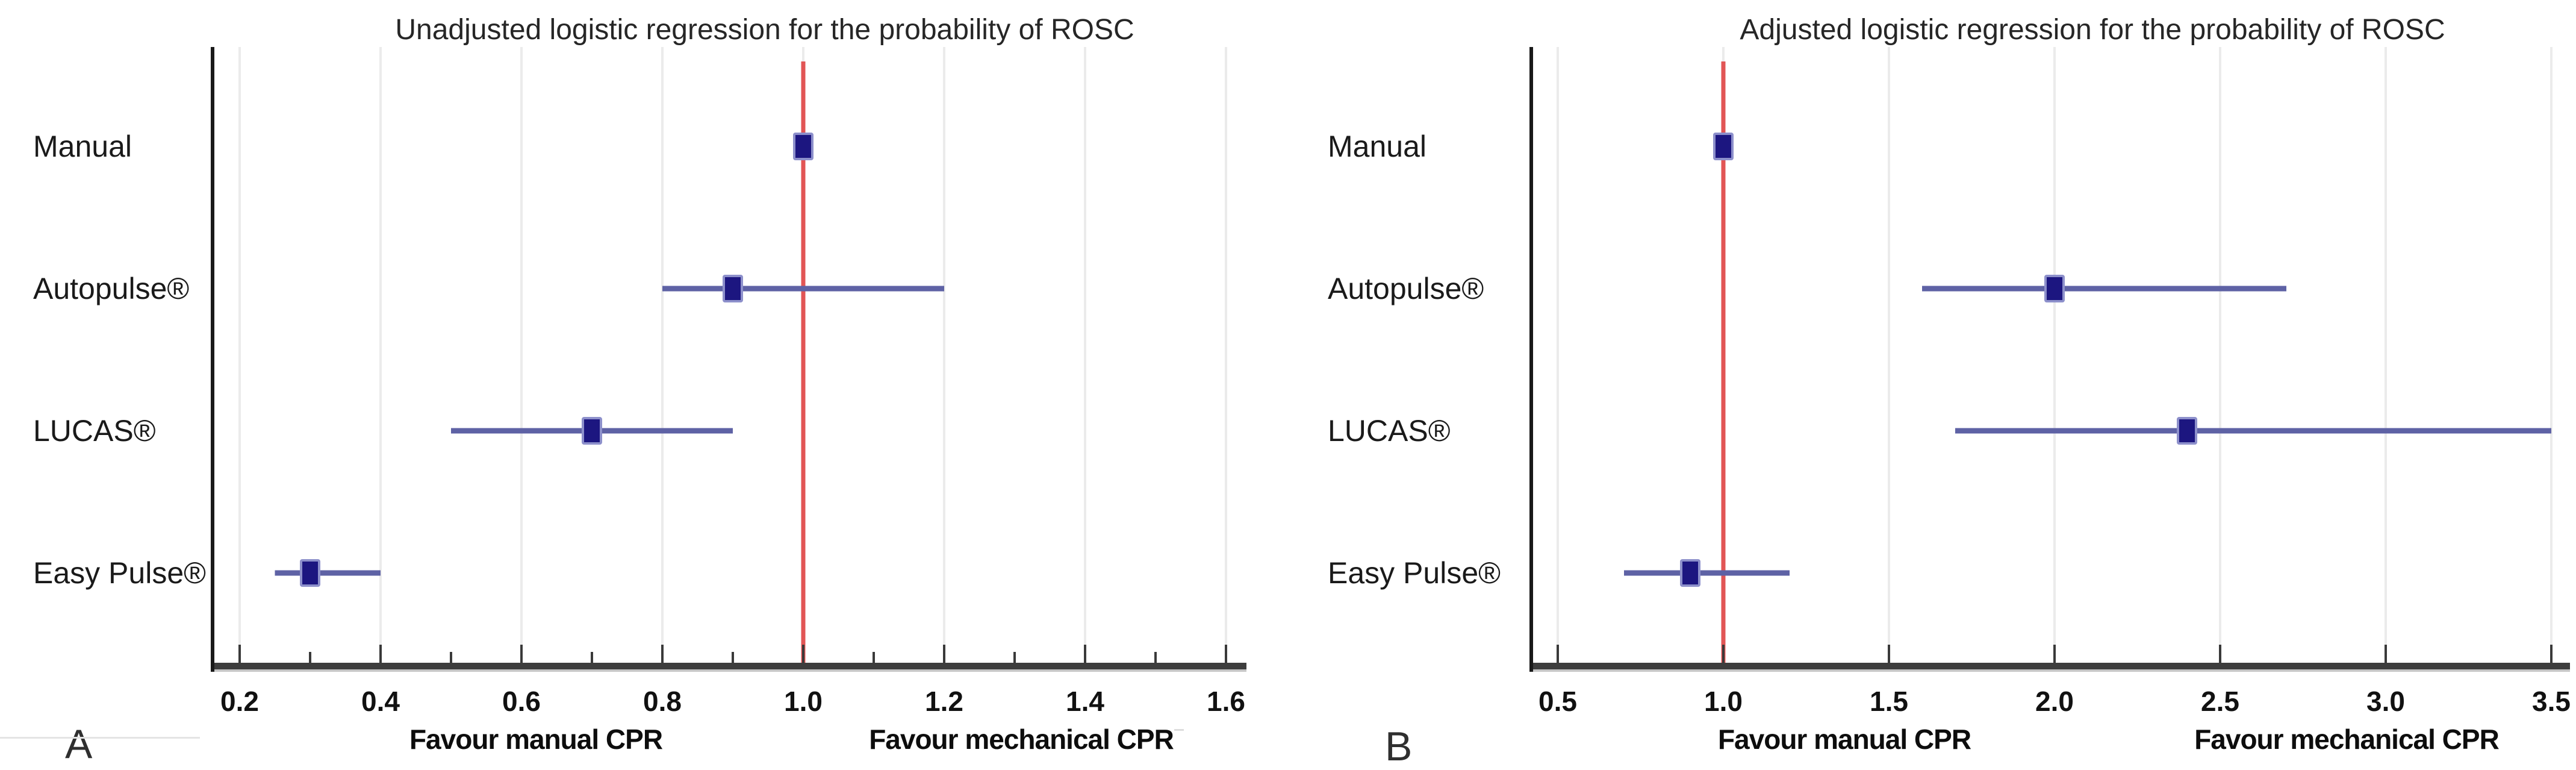  What do you see at coordinates (2054, 702) in the screenshot?
I see `x-tick-label: 2.0` at bounding box center [2054, 702].